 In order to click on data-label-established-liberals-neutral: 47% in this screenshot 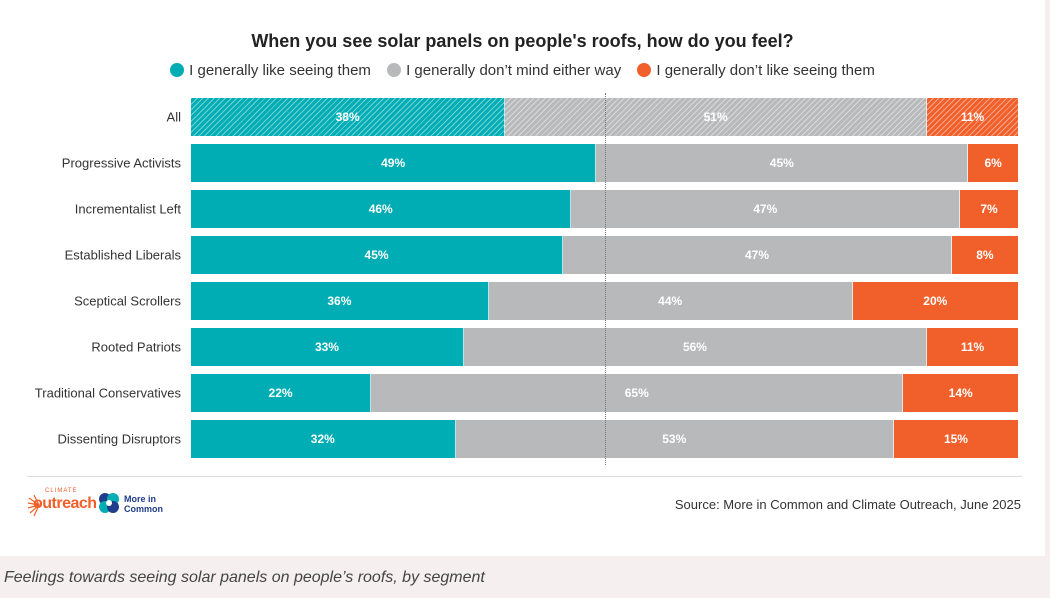, I will do `click(756, 255)`.